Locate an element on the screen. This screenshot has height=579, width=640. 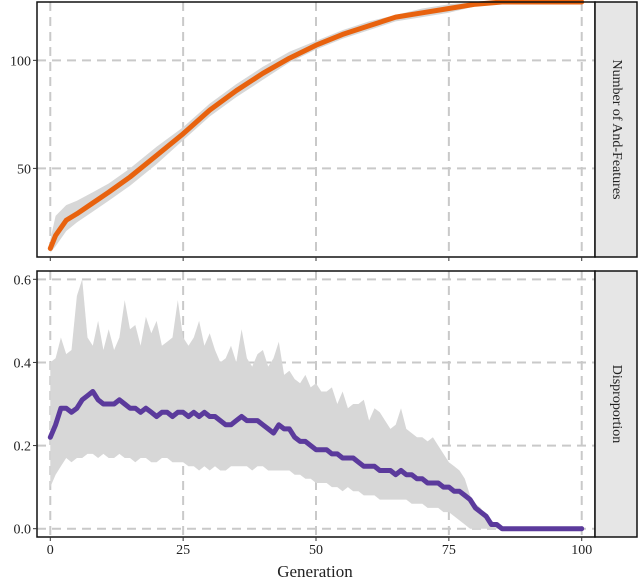
y-tick-label: 0.6 is located at coordinates (23, 280).